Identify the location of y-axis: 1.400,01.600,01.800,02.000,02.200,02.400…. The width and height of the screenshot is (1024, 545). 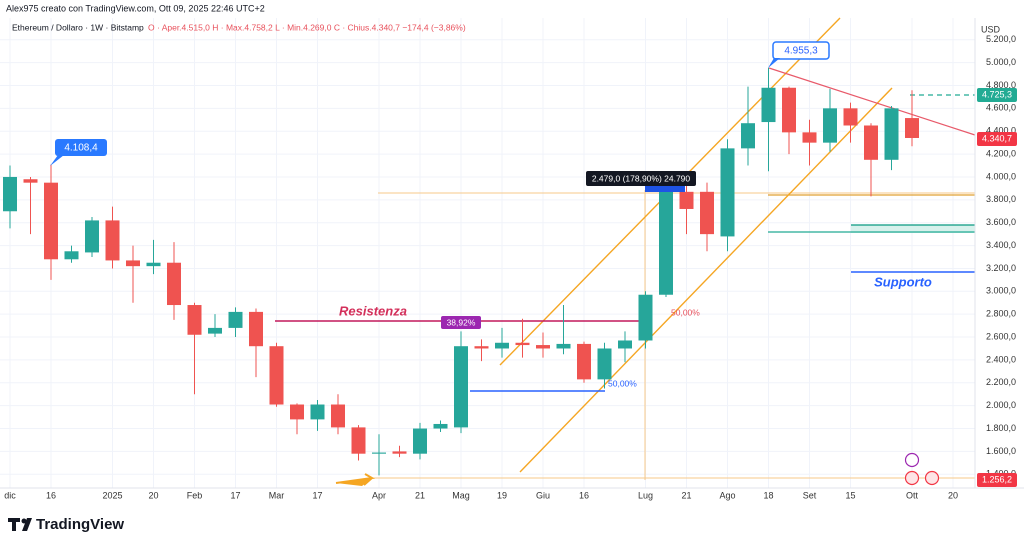
(1001, 256).